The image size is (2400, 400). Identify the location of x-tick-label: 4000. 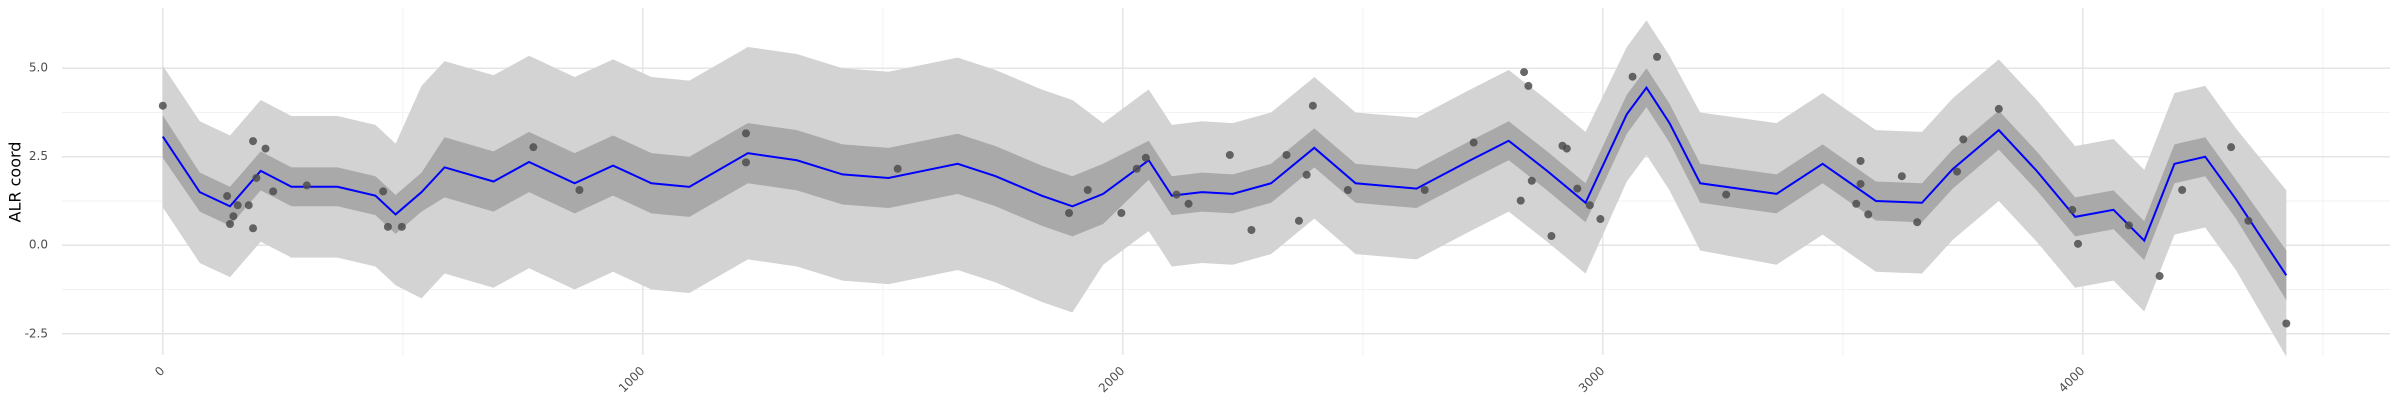
(2071, 379).